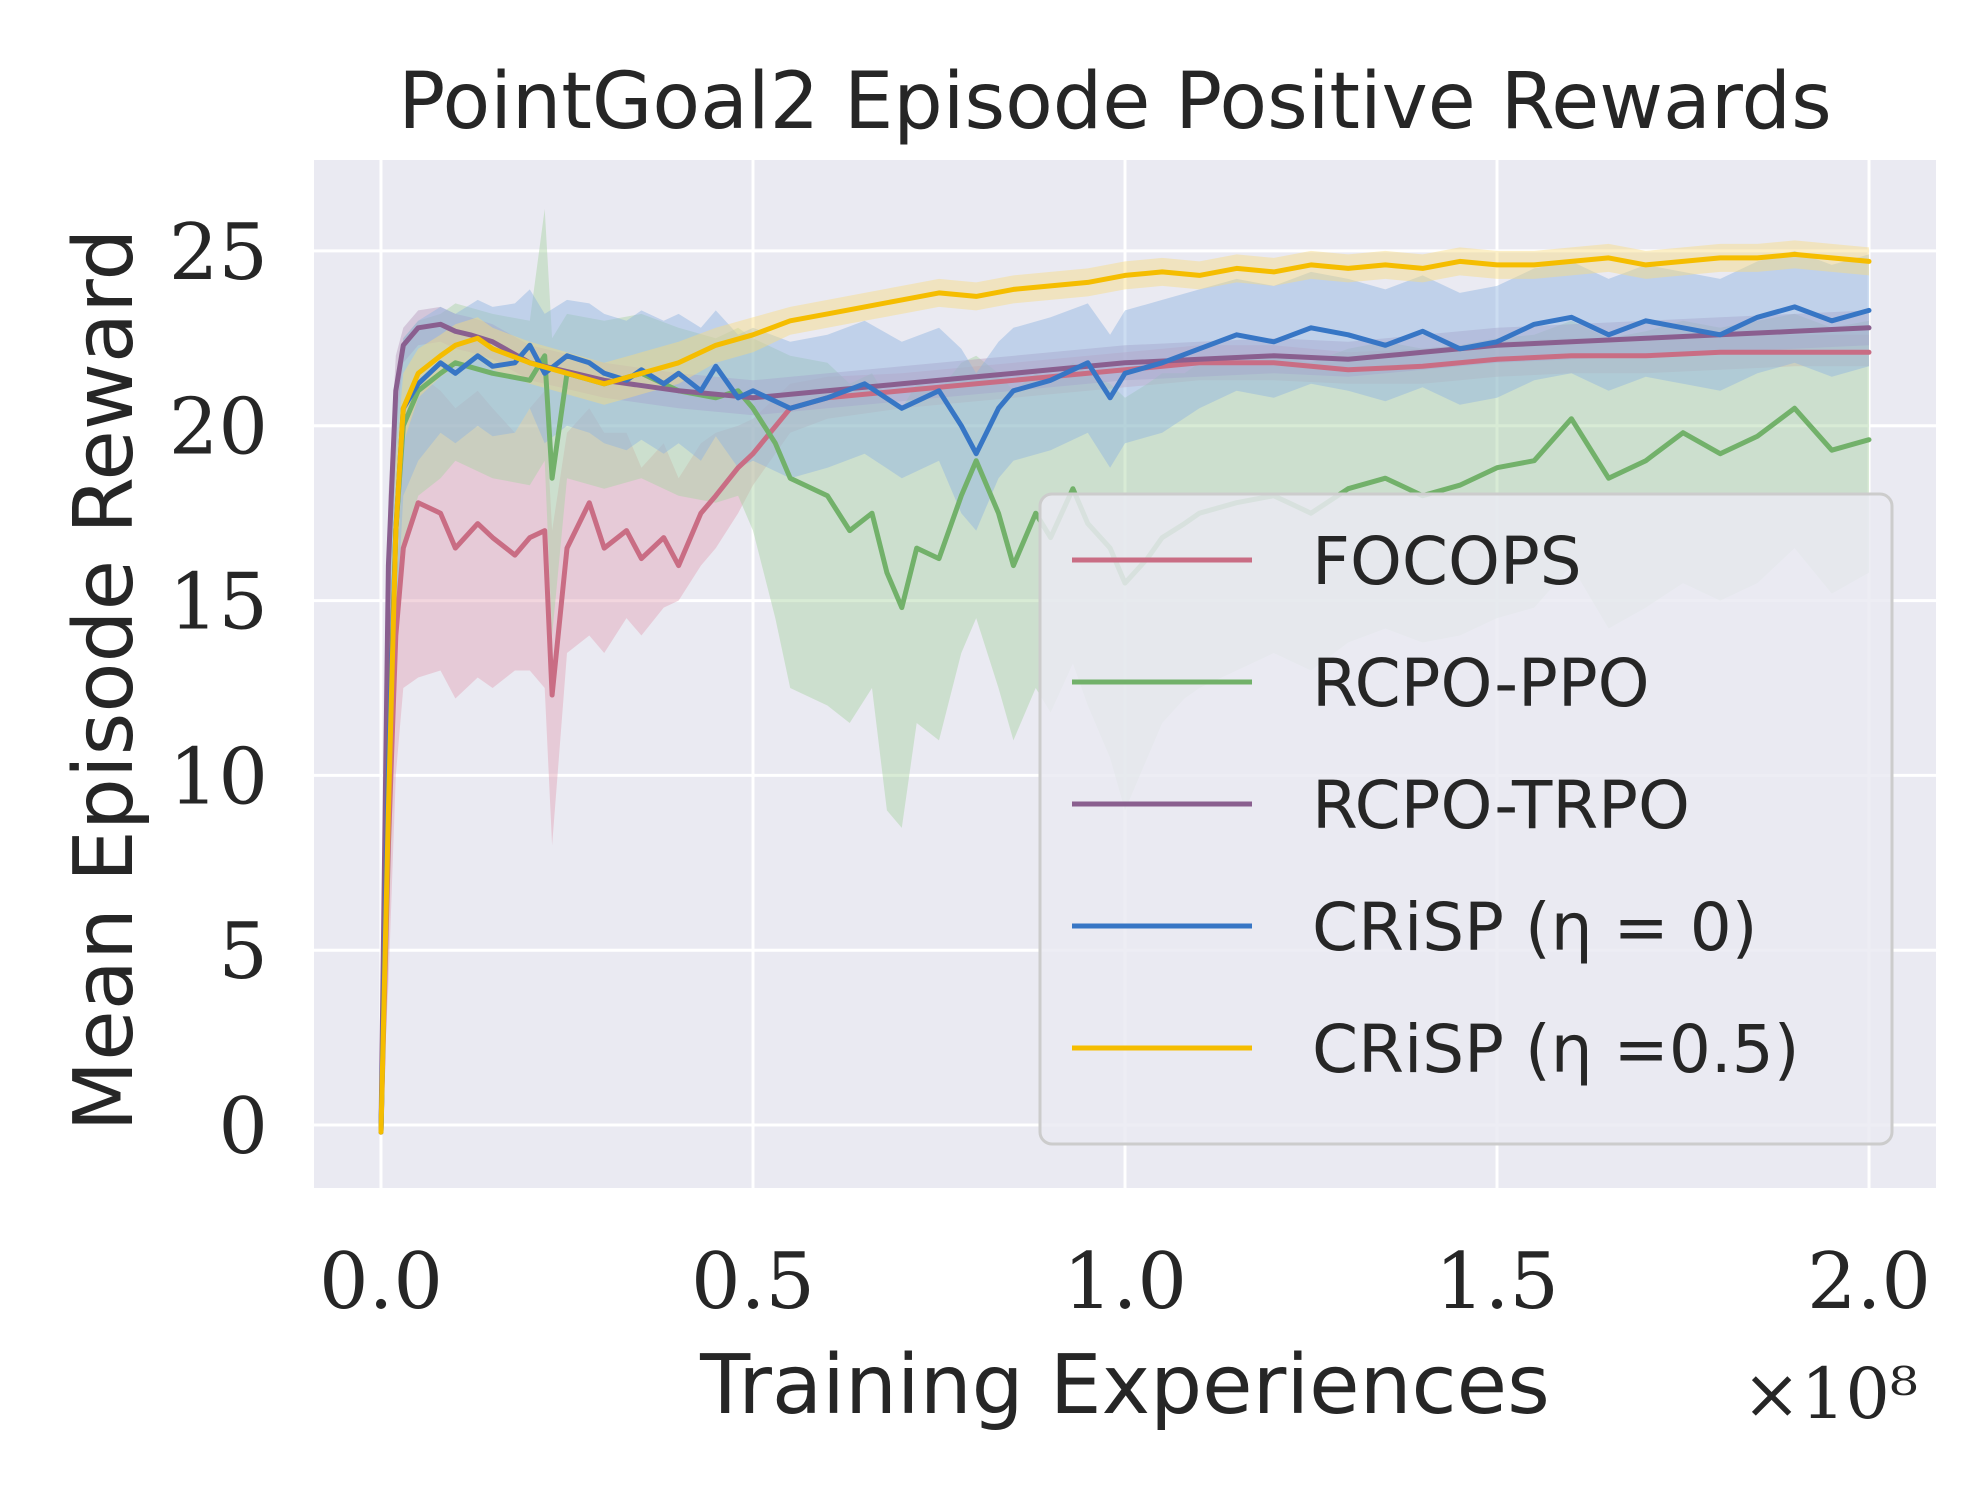 Image resolution: width=1984 pixels, height=1488 pixels. I want to click on y-tick-label: 5, so click(243, 952).